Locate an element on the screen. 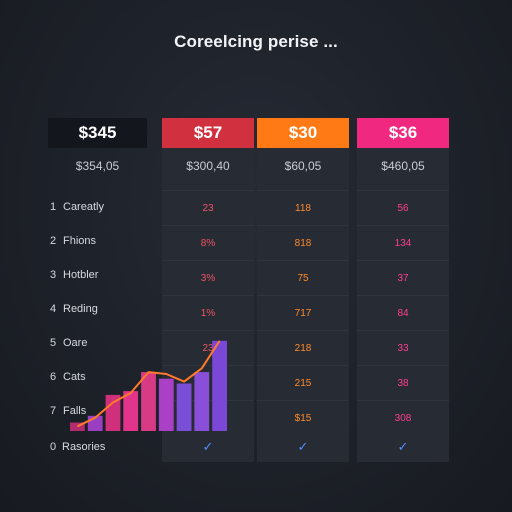  row-label: 1 Careatly is located at coordinates (110, 207).